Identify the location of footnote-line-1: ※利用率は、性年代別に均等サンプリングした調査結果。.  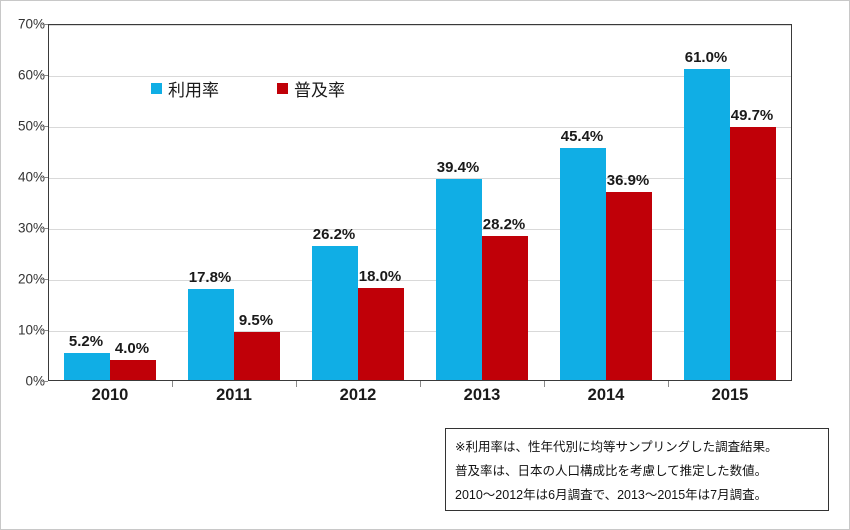
(616, 447).